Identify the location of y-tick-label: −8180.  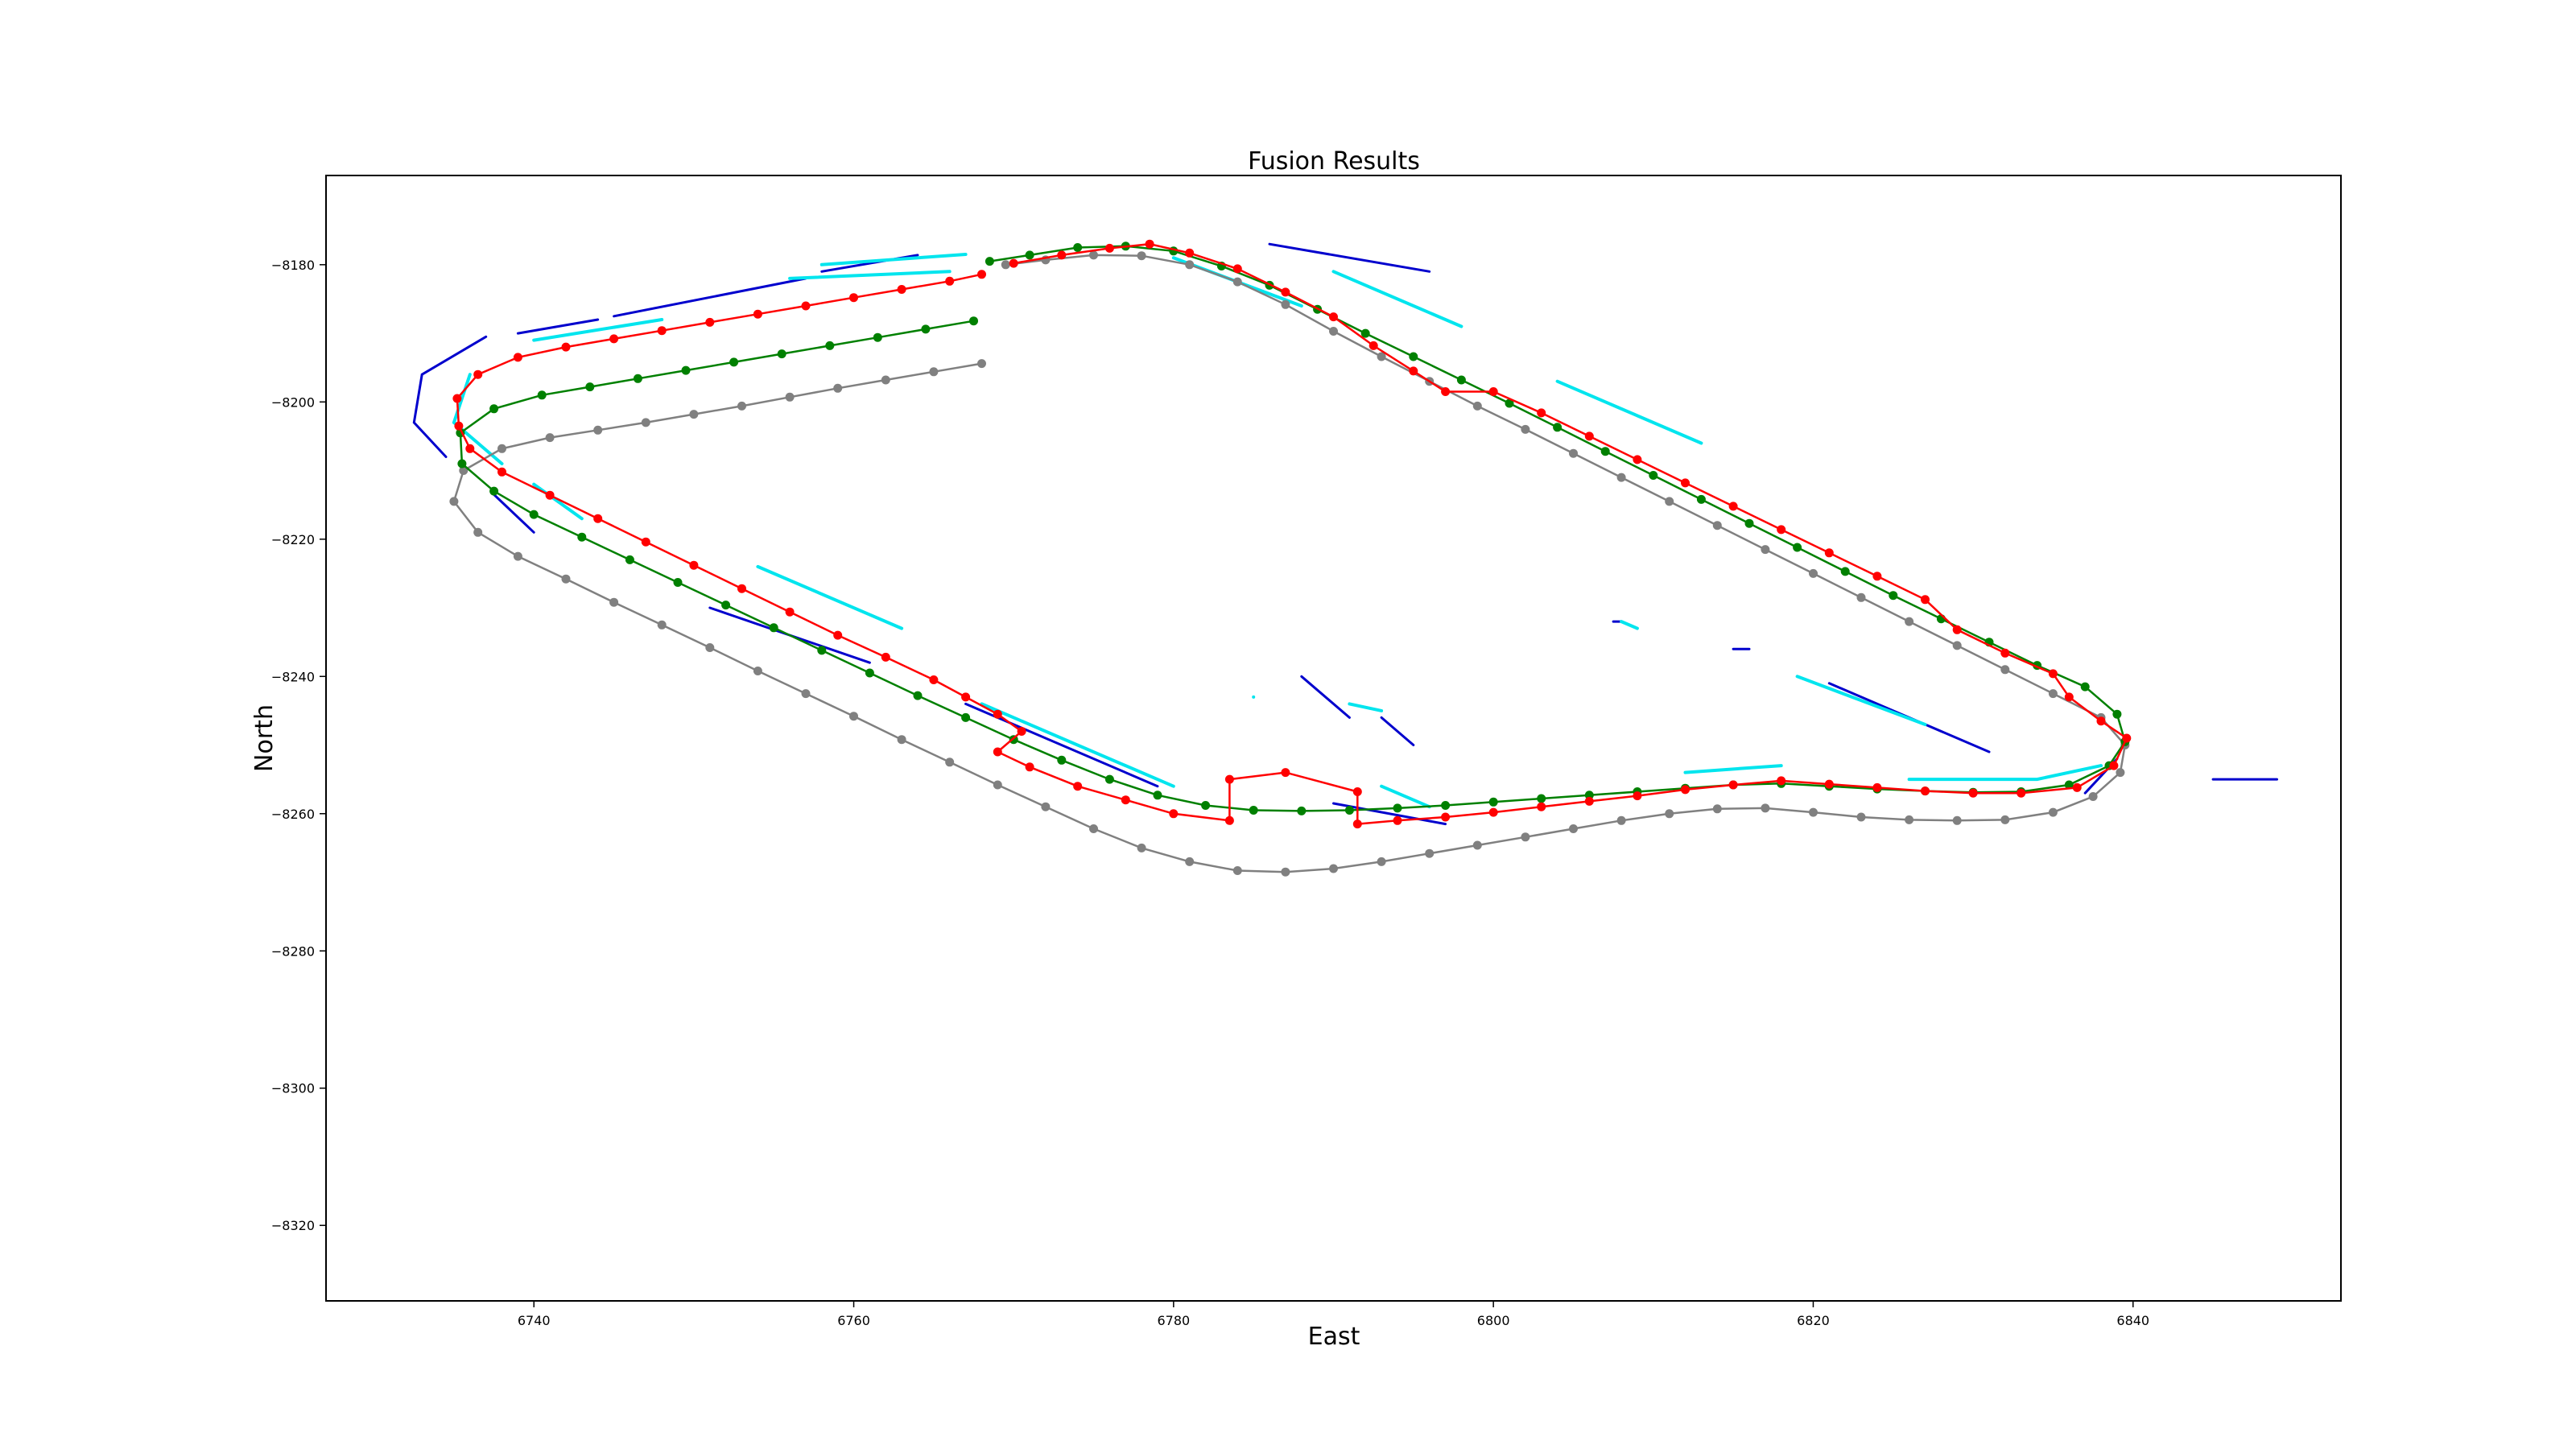
(293, 265).